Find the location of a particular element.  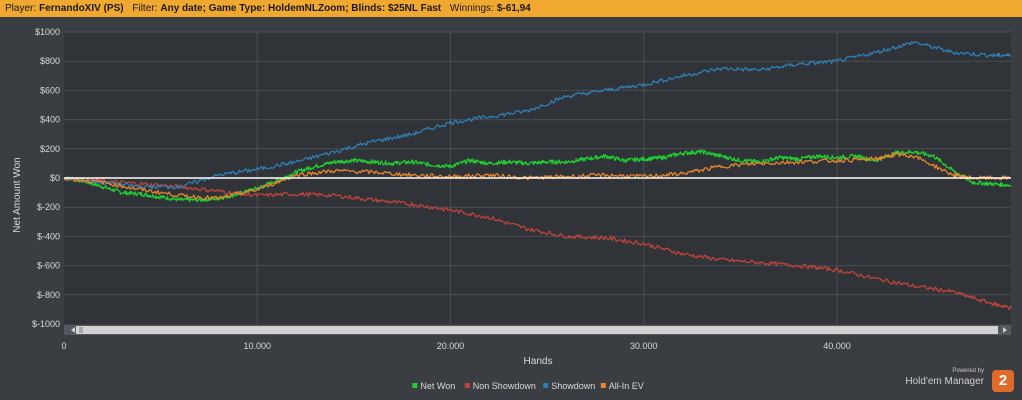

x-axis-title: Hands is located at coordinates (538, 361).